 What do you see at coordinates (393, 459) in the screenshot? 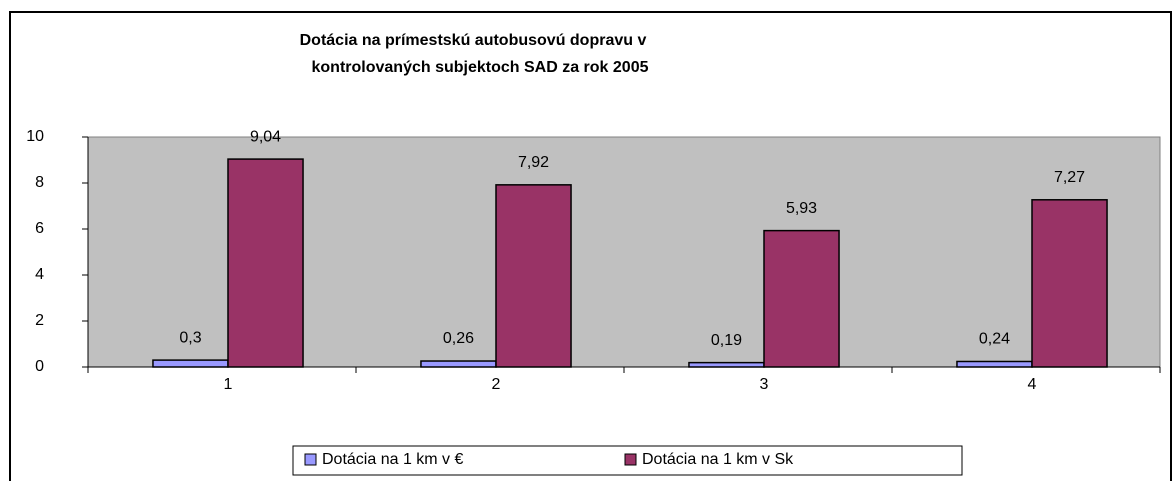
I see `legend-label: Dotácia na 1 km v €` at bounding box center [393, 459].